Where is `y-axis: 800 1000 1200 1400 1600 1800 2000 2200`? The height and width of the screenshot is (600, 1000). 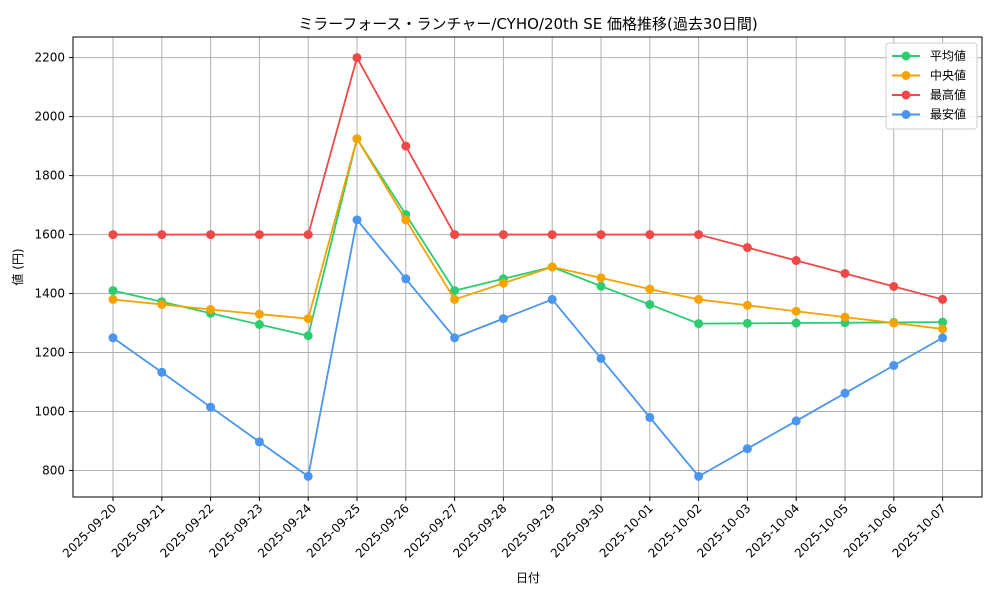
y-axis: 800 1000 1200 1400 1600 1800 2000 2200 is located at coordinates (53, 264).